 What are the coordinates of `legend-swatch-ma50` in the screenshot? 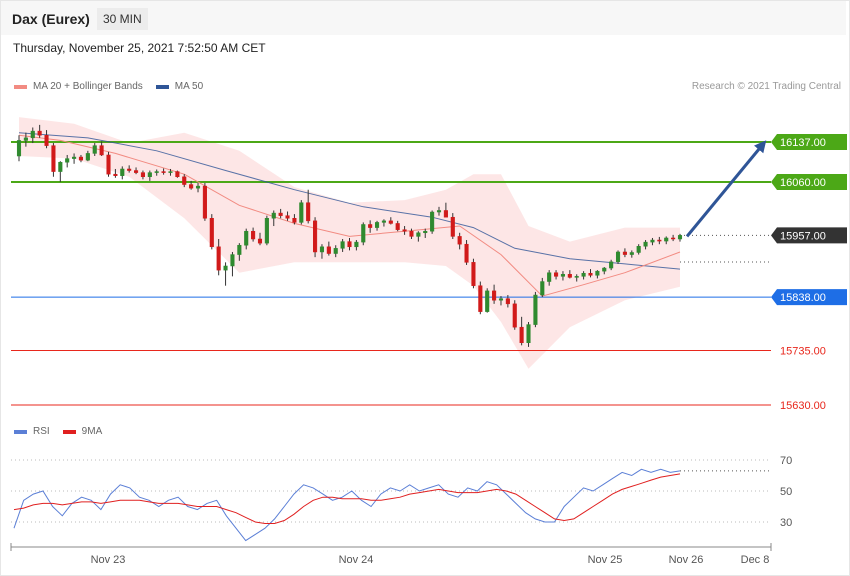 It's located at (162, 86).